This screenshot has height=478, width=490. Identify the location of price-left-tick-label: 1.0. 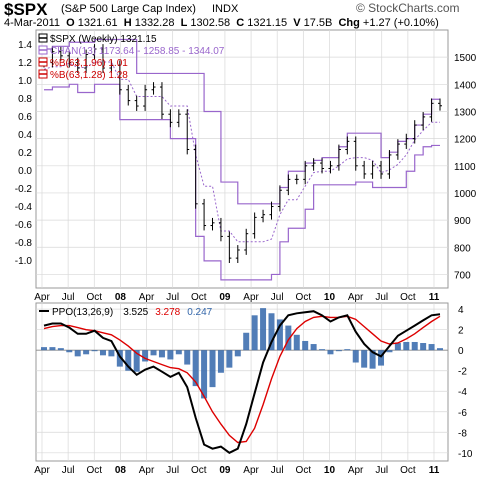
(25, 81).